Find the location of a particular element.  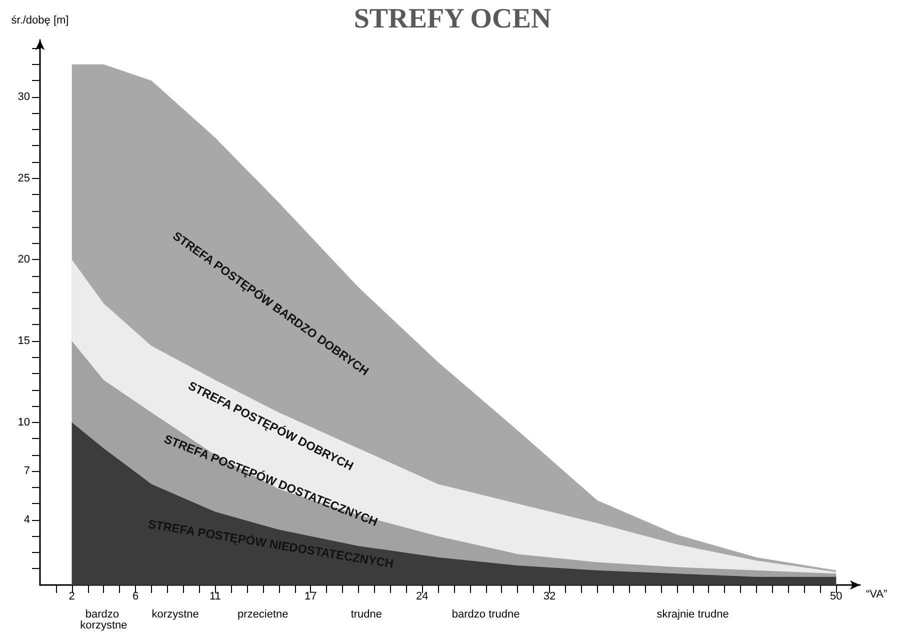

y-tick-label: 10 is located at coordinates (24, 422).